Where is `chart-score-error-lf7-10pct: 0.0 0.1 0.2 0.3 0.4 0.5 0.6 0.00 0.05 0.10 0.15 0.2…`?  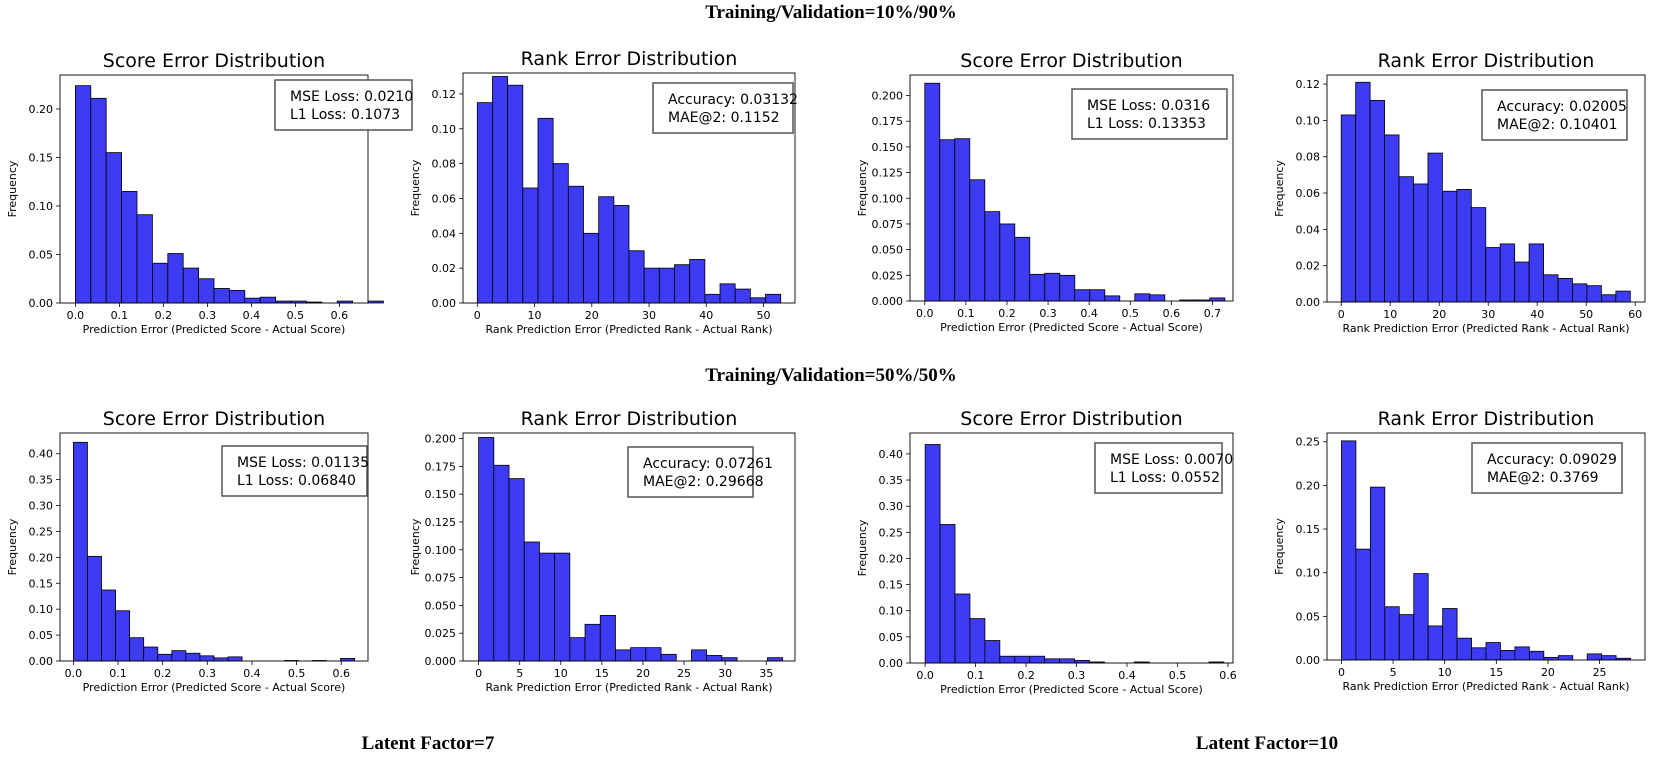 chart-score-error-lf7-10pct: 0.0 0.1 0.2 0.3 0.4 0.5 0.6 0.00 0.05 0.10 0.15 0.2… is located at coordinates (206, 195).